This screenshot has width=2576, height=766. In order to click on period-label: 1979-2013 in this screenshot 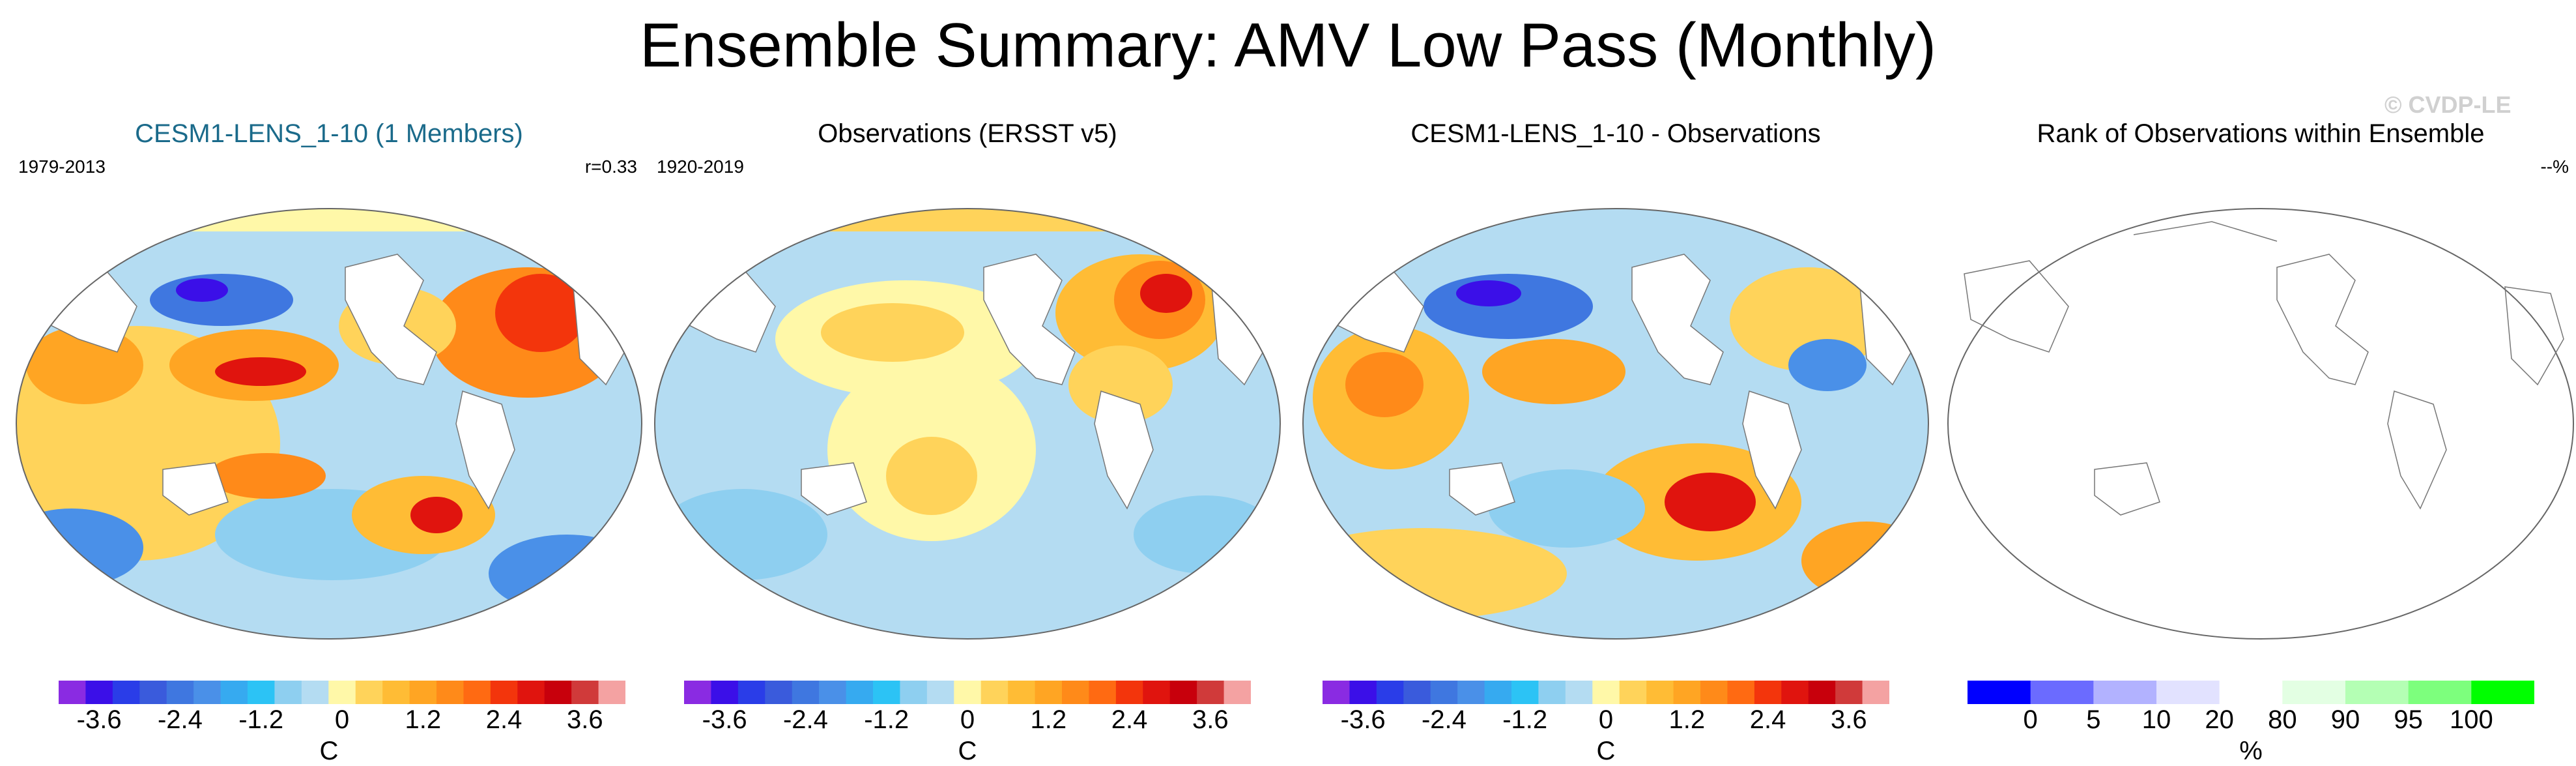, I will do `click(62, 166)`.